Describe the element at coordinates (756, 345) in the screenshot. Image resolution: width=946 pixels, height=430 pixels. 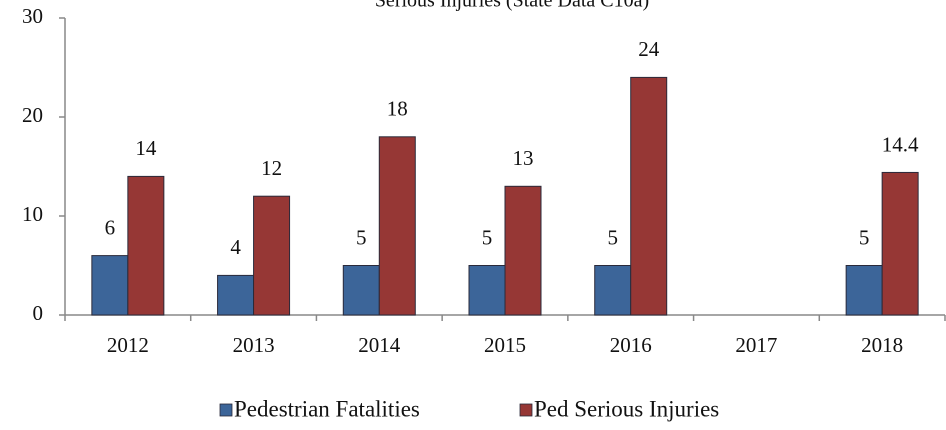
I see `x-tick-label: 2017` at that location.